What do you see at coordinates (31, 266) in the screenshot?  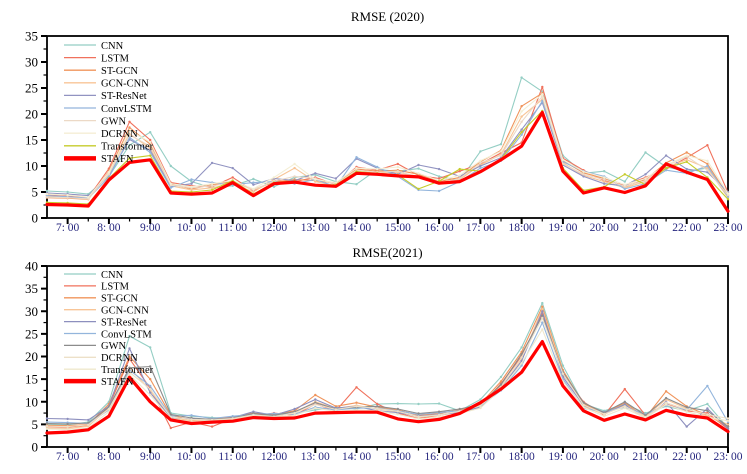 I see `y-tick-label: 40` at bounding box center [31, 266].